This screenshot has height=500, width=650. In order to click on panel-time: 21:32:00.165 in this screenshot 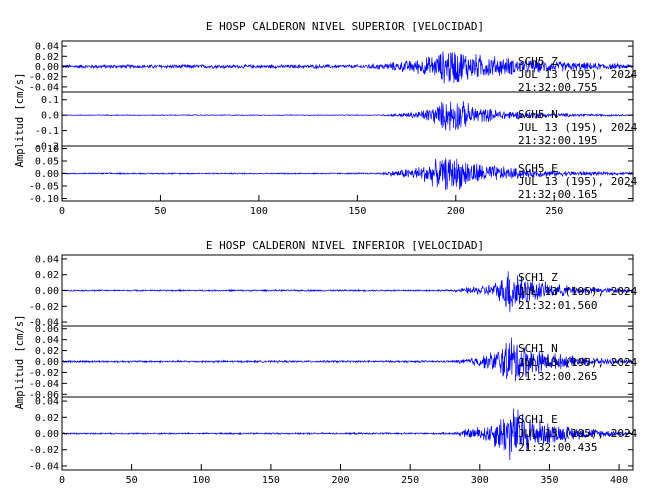, I will do `click(557, 194)`.